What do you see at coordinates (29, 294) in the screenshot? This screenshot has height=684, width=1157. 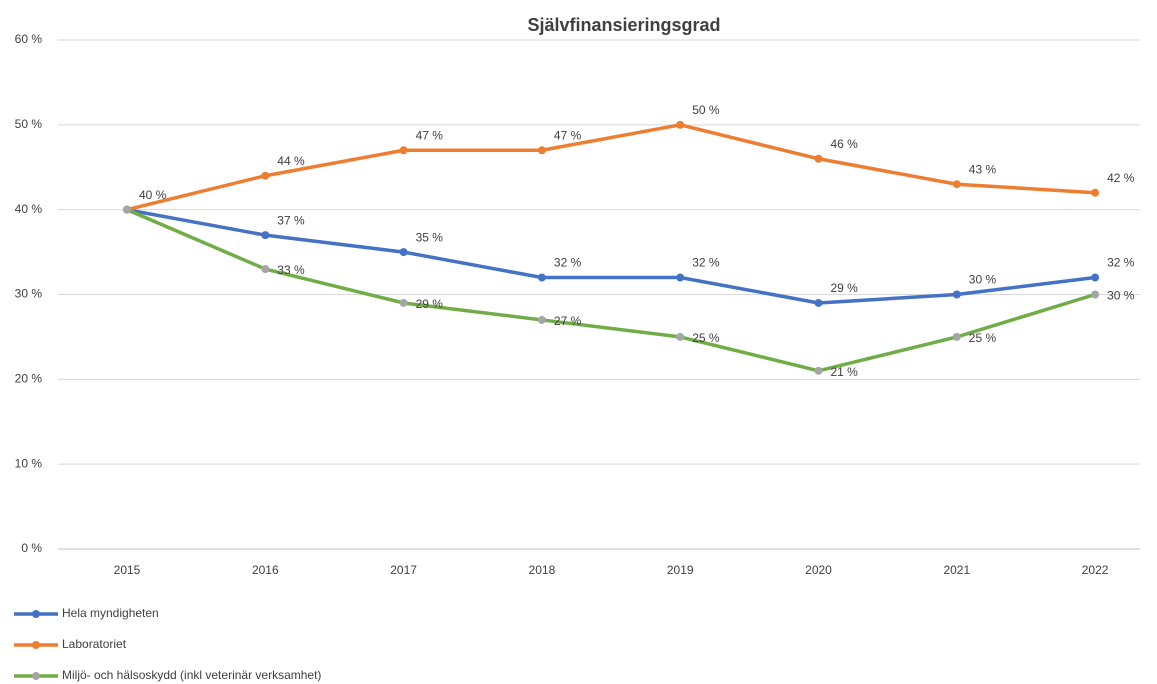 I see `y-tick-label: 30 %` at bounding box center [29, 294].